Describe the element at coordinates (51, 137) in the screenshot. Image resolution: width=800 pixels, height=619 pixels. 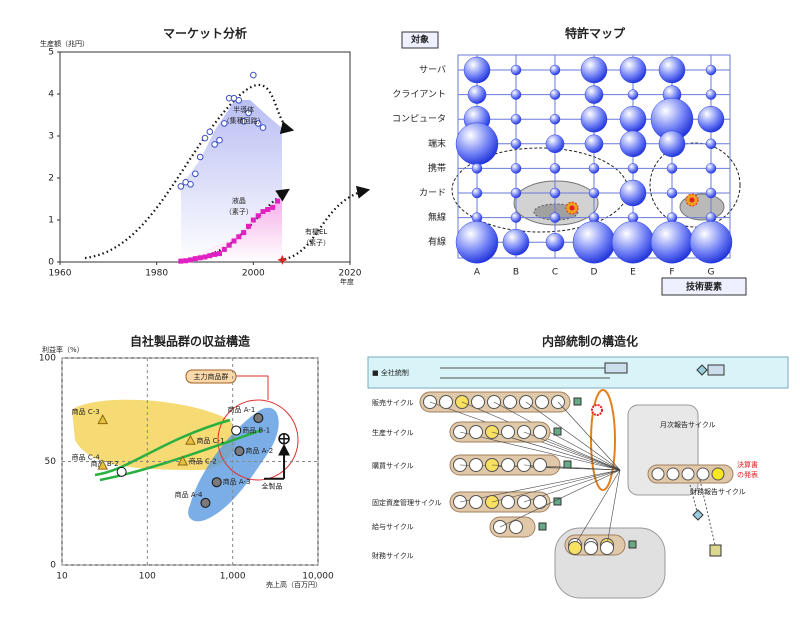
I see `y-tick-label: 3` at that location.